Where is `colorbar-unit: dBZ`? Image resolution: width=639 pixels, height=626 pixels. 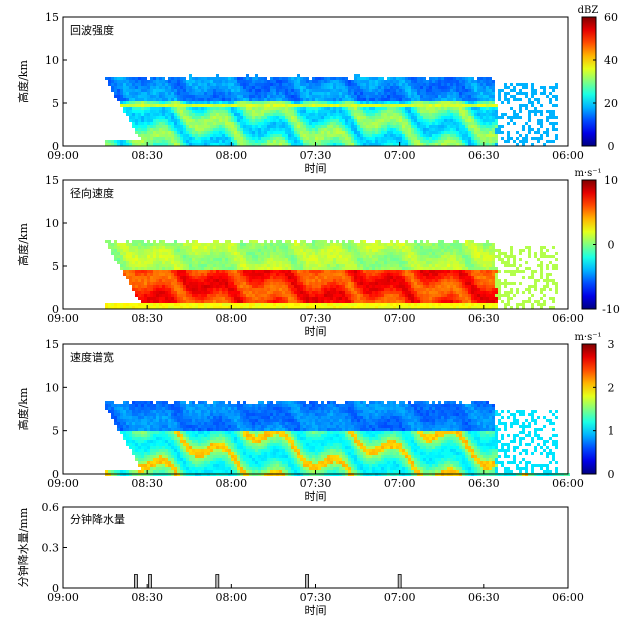 colorbar-unit: dBZ is located at coordinates (588, 10).